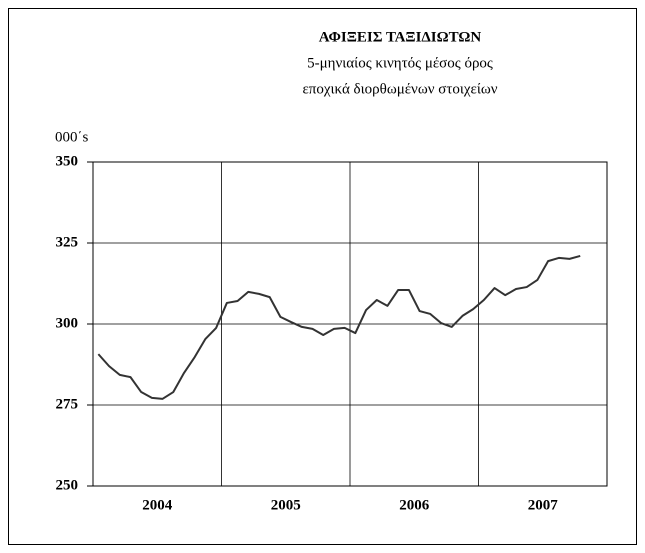  I want to click on y-tick-label: 350, so click(67, 161).